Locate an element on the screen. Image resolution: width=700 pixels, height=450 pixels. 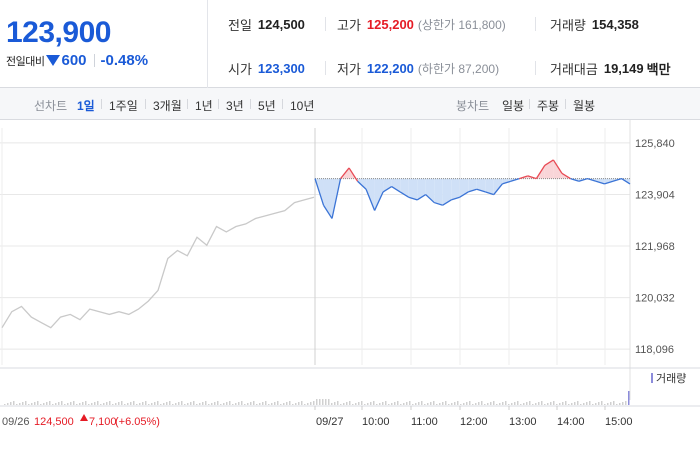
y-tick-label: 121,968 is located at coordinates (655, 247).